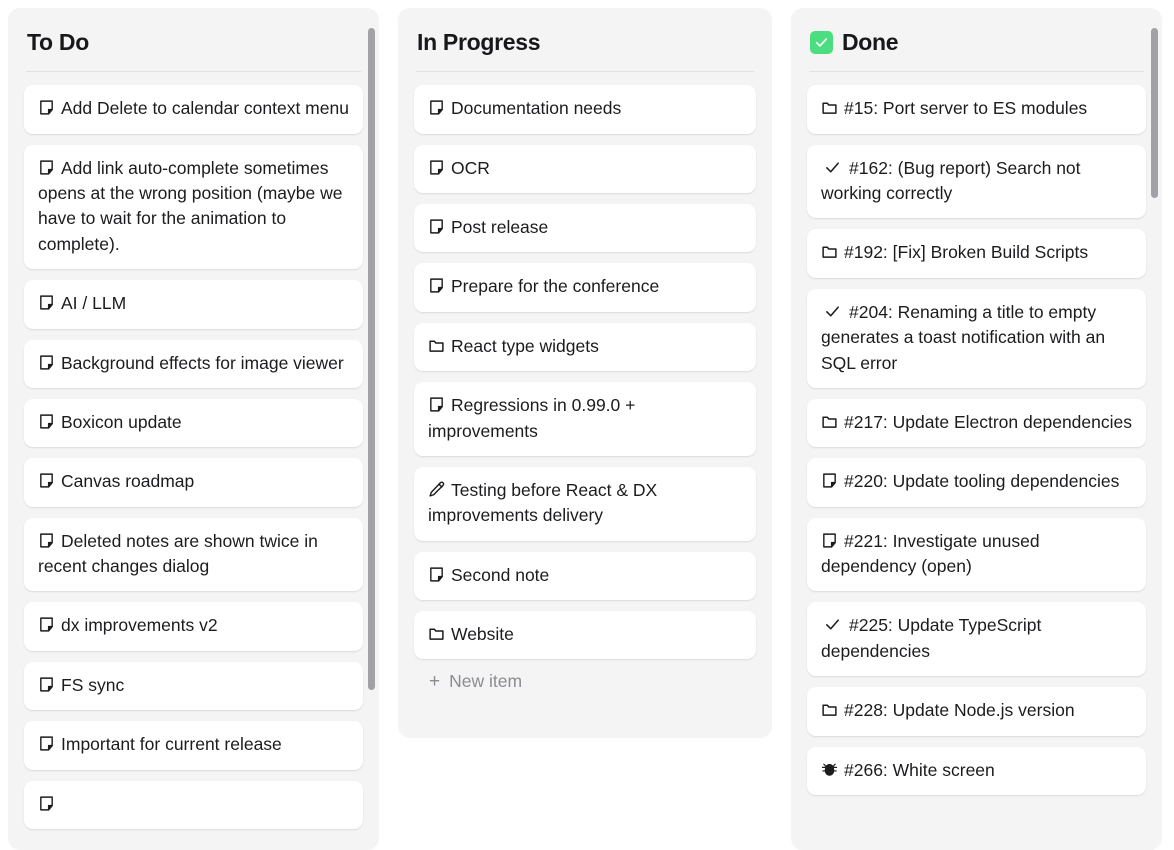 The height and width of the screenshot is (850, 1174). I want to click on card-title: Regressions in 0.99.0 + improvements, so click(532, 418).